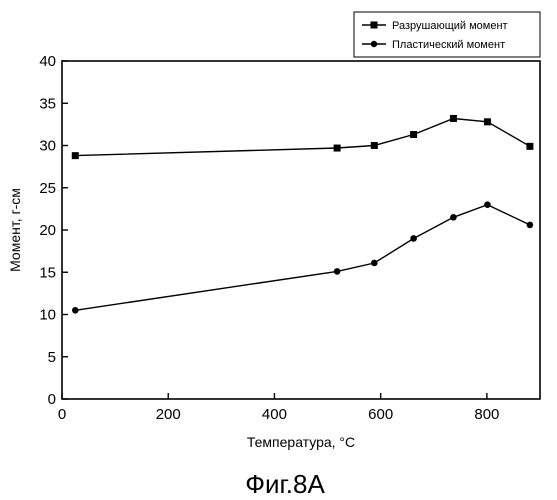  Describe the element at coordinates (47, 272) in the screenshot. I see `y-tick-label: 15` at that location.